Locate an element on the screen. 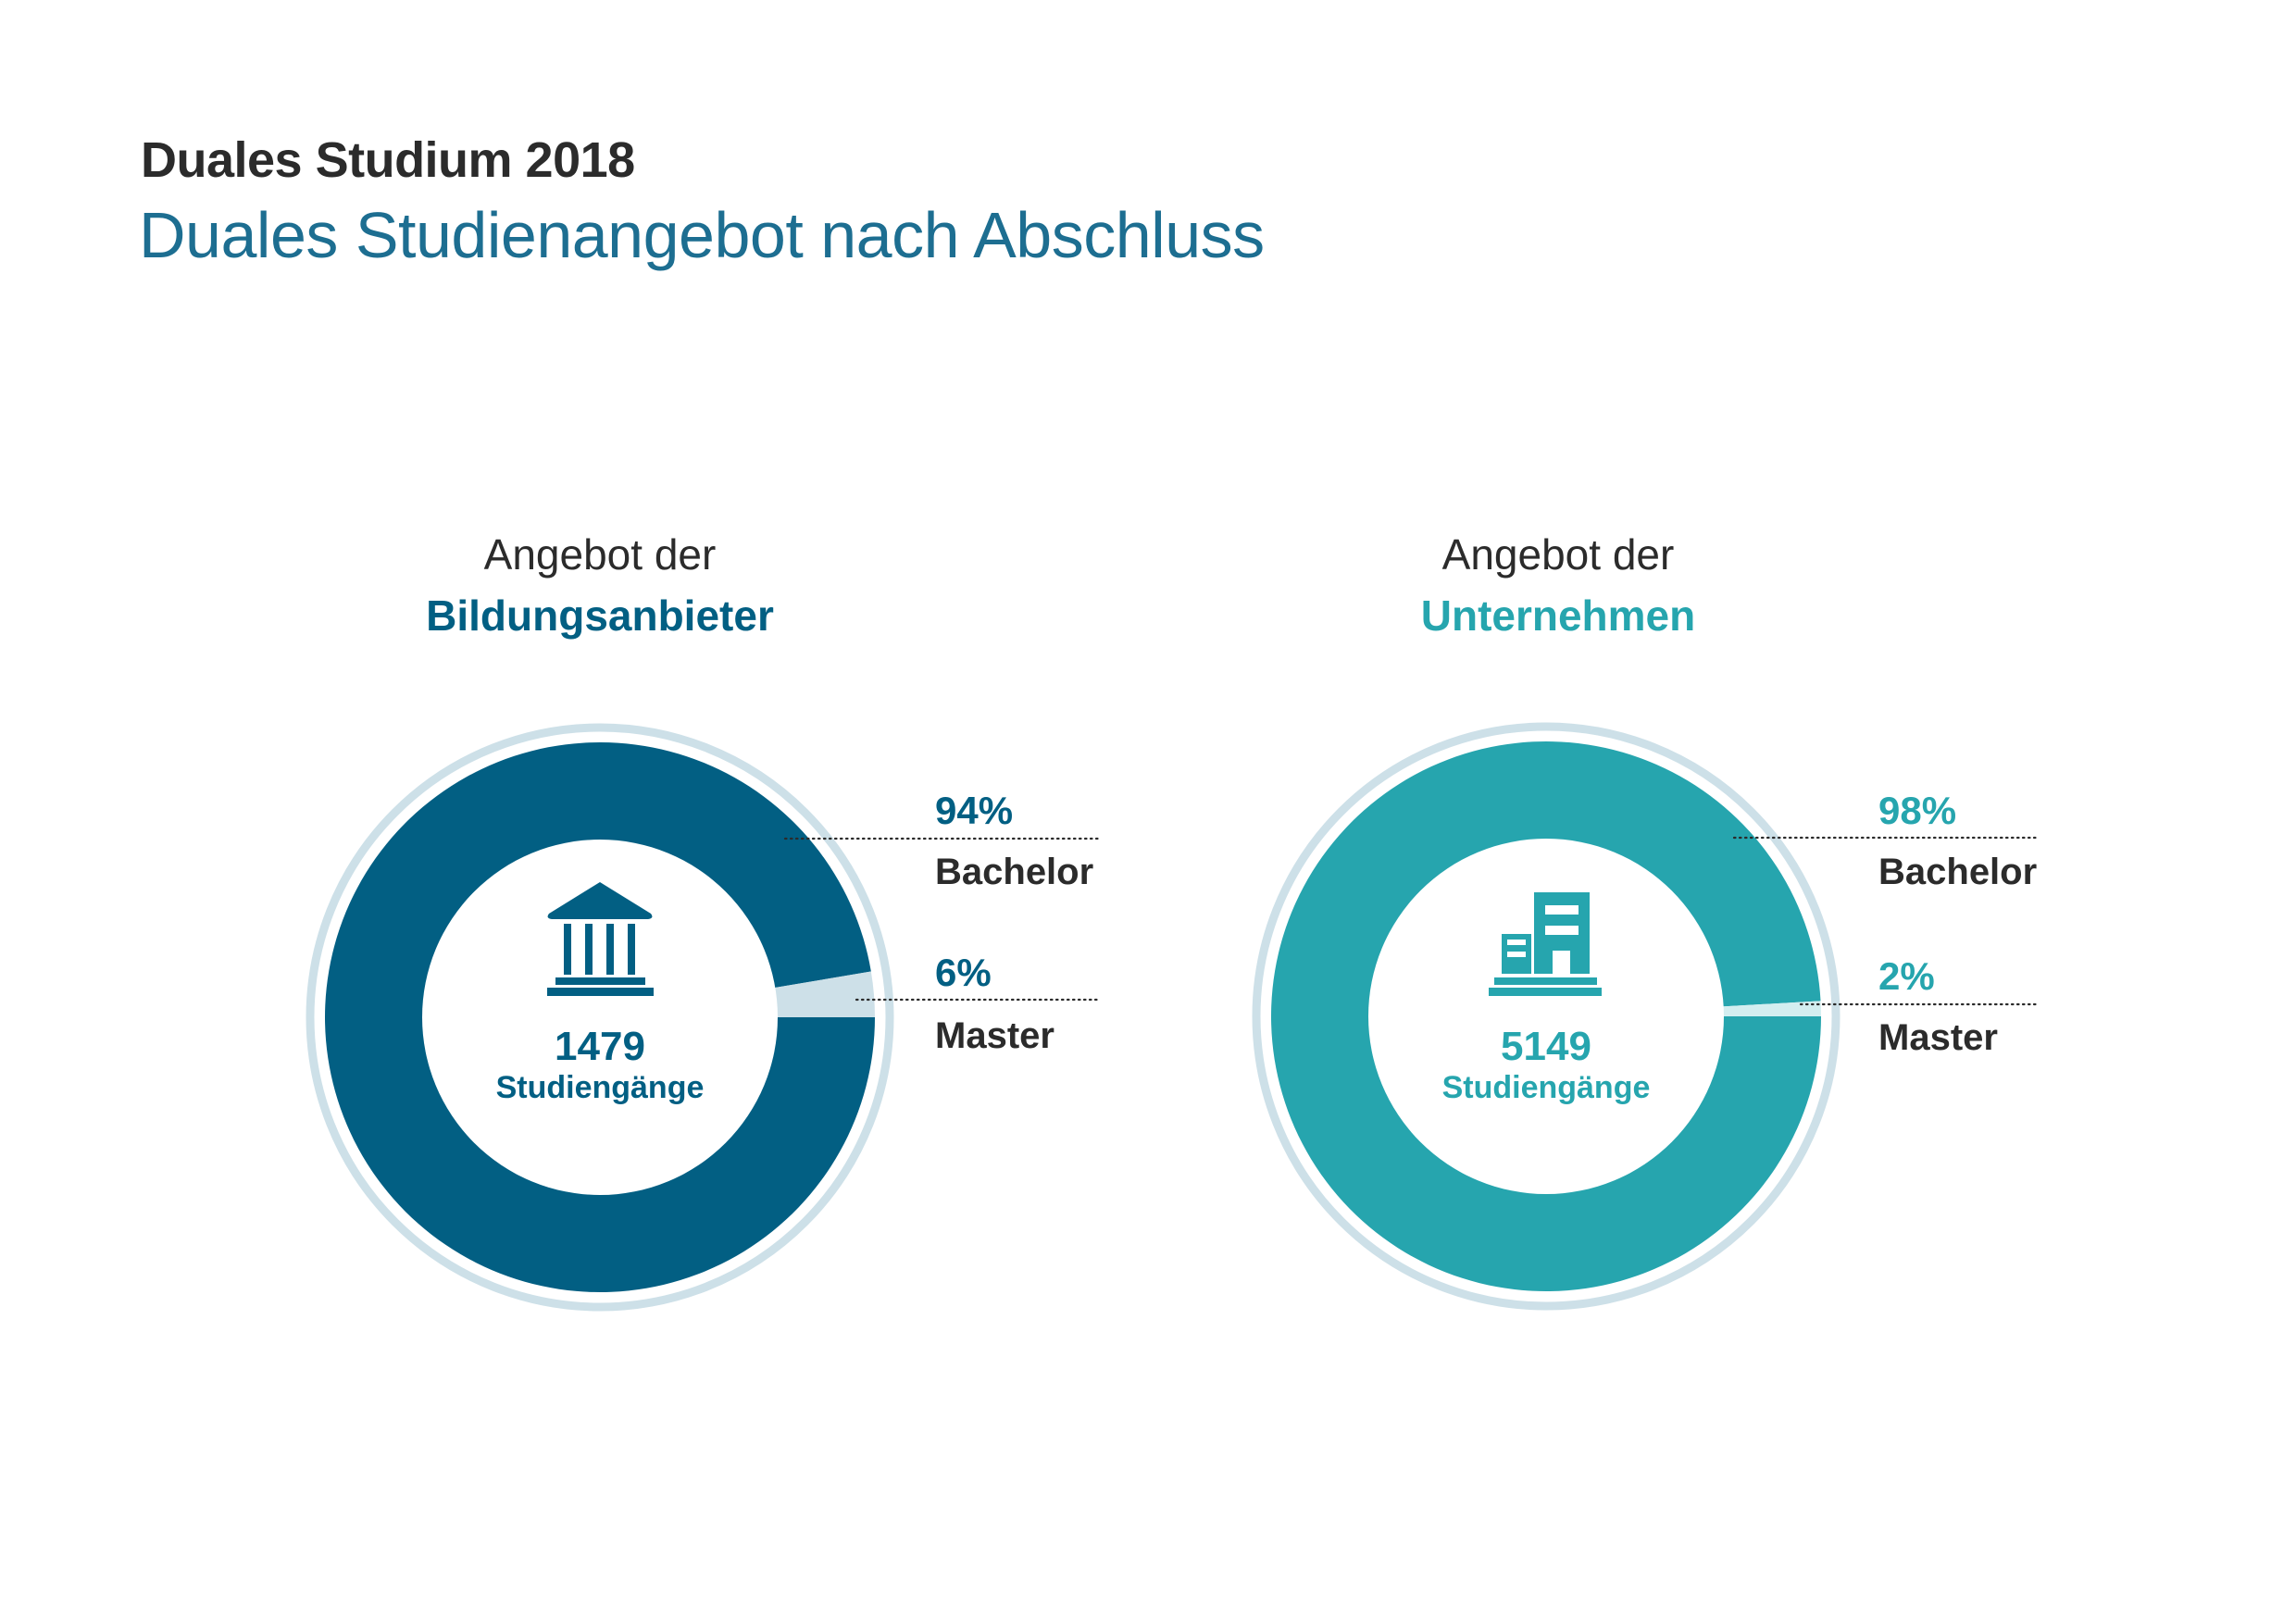 The image size is (2296, 1618). slice-value-master: 6% is located at coordinates (963, 973).